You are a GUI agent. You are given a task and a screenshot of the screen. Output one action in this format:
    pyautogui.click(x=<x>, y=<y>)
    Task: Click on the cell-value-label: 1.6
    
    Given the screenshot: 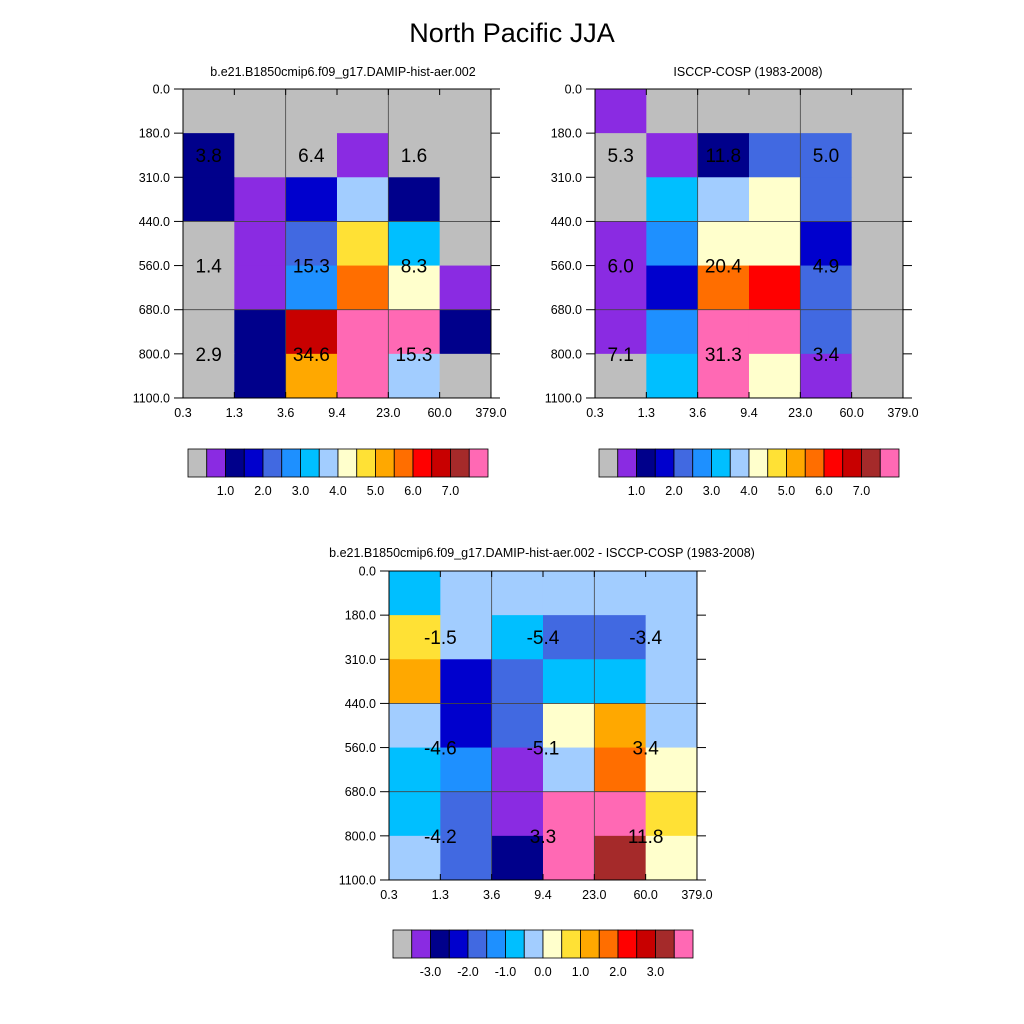 What is the action you would take?
    pyautogui.click(x=414, y=156)
    